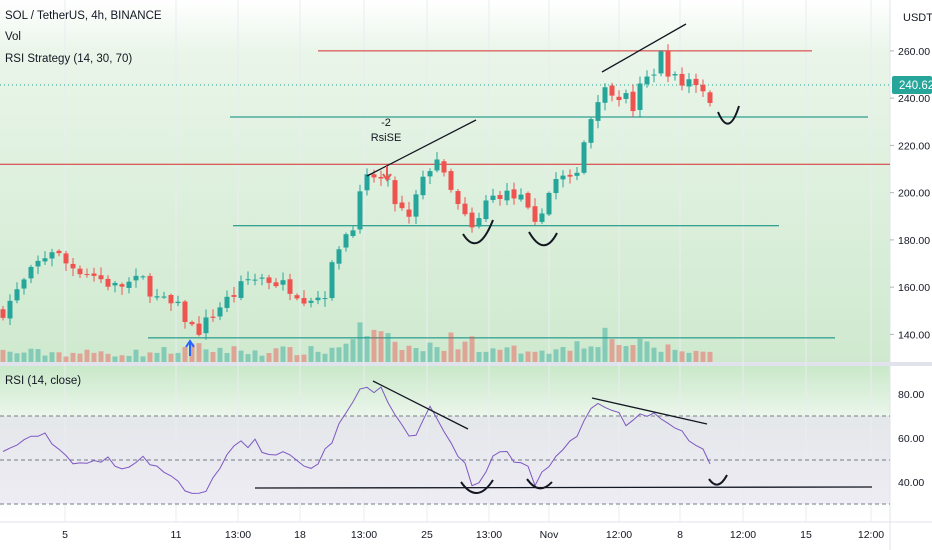 The image size is (932, 550). Describe the element at coordinates (386, 138) in the screenshot. I see `signal-name-label: RsiSE` at that location.